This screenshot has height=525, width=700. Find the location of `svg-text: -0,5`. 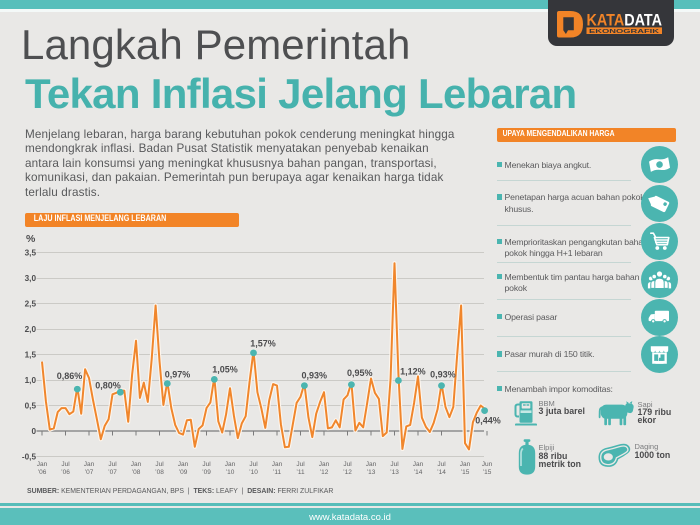

svg-text: -0,5 is located at coordinates (29, 456).